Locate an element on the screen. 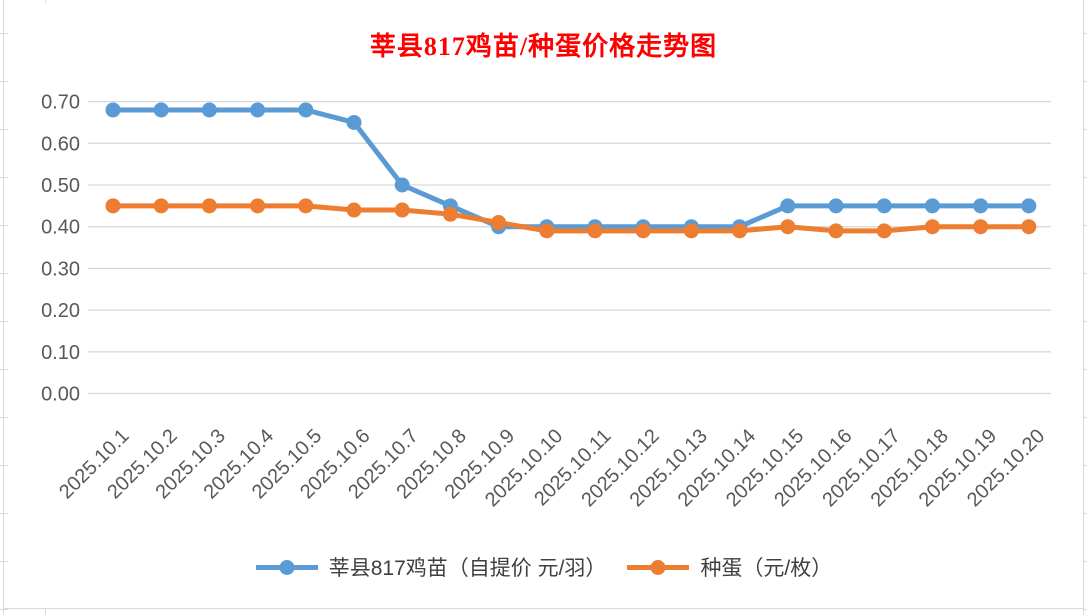  legend-label-egg: 种蛋（元/枚） is located at coordinates (766, 568).